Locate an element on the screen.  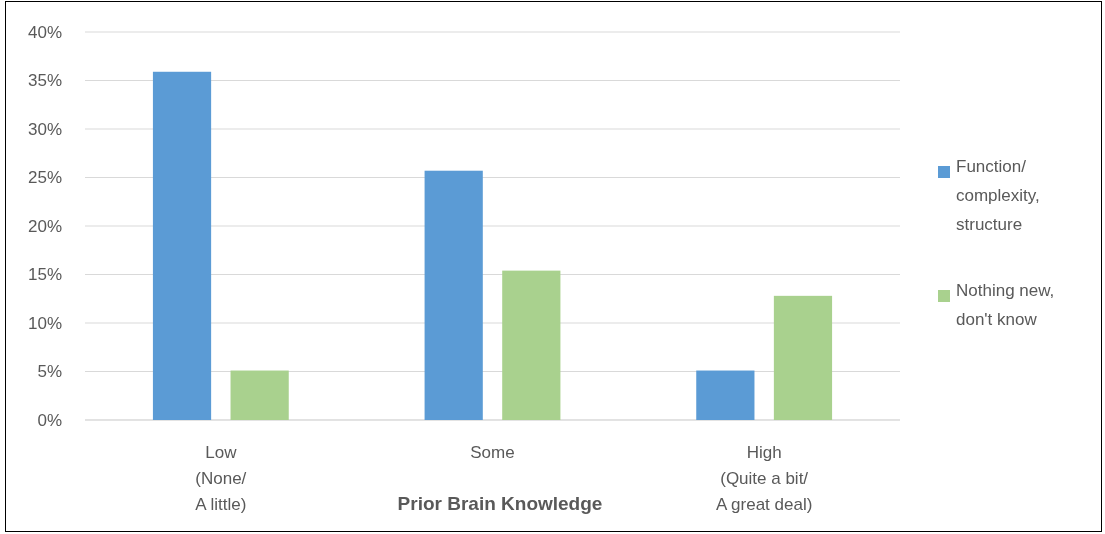
x-tick-label: Some is located at coordinates (492, 452).